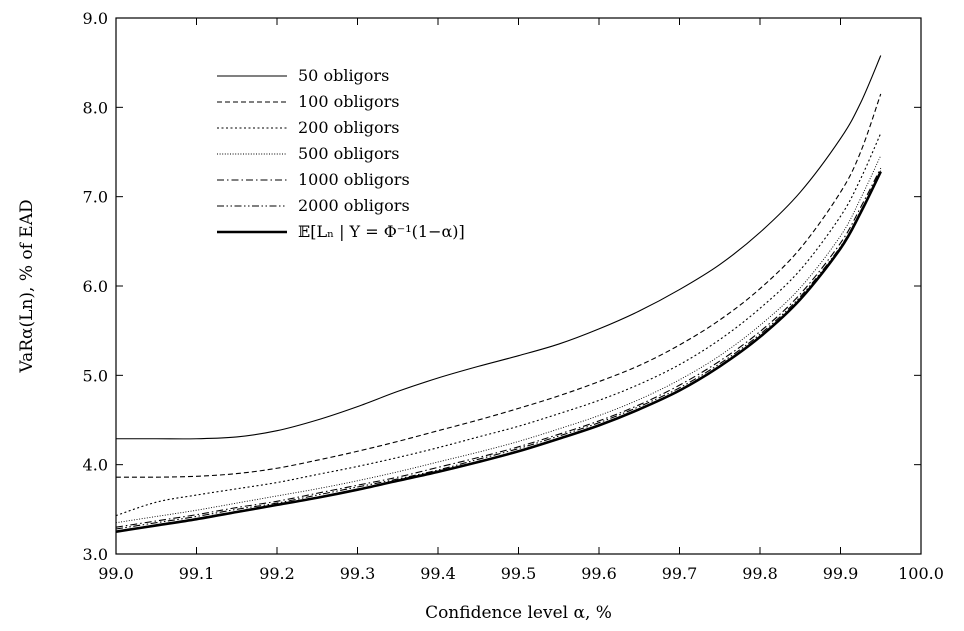  What do you see at coordinates (116, 573) in the screenshot?
I see `x-tick-label: 99.0` at bounding box center [116, 573].